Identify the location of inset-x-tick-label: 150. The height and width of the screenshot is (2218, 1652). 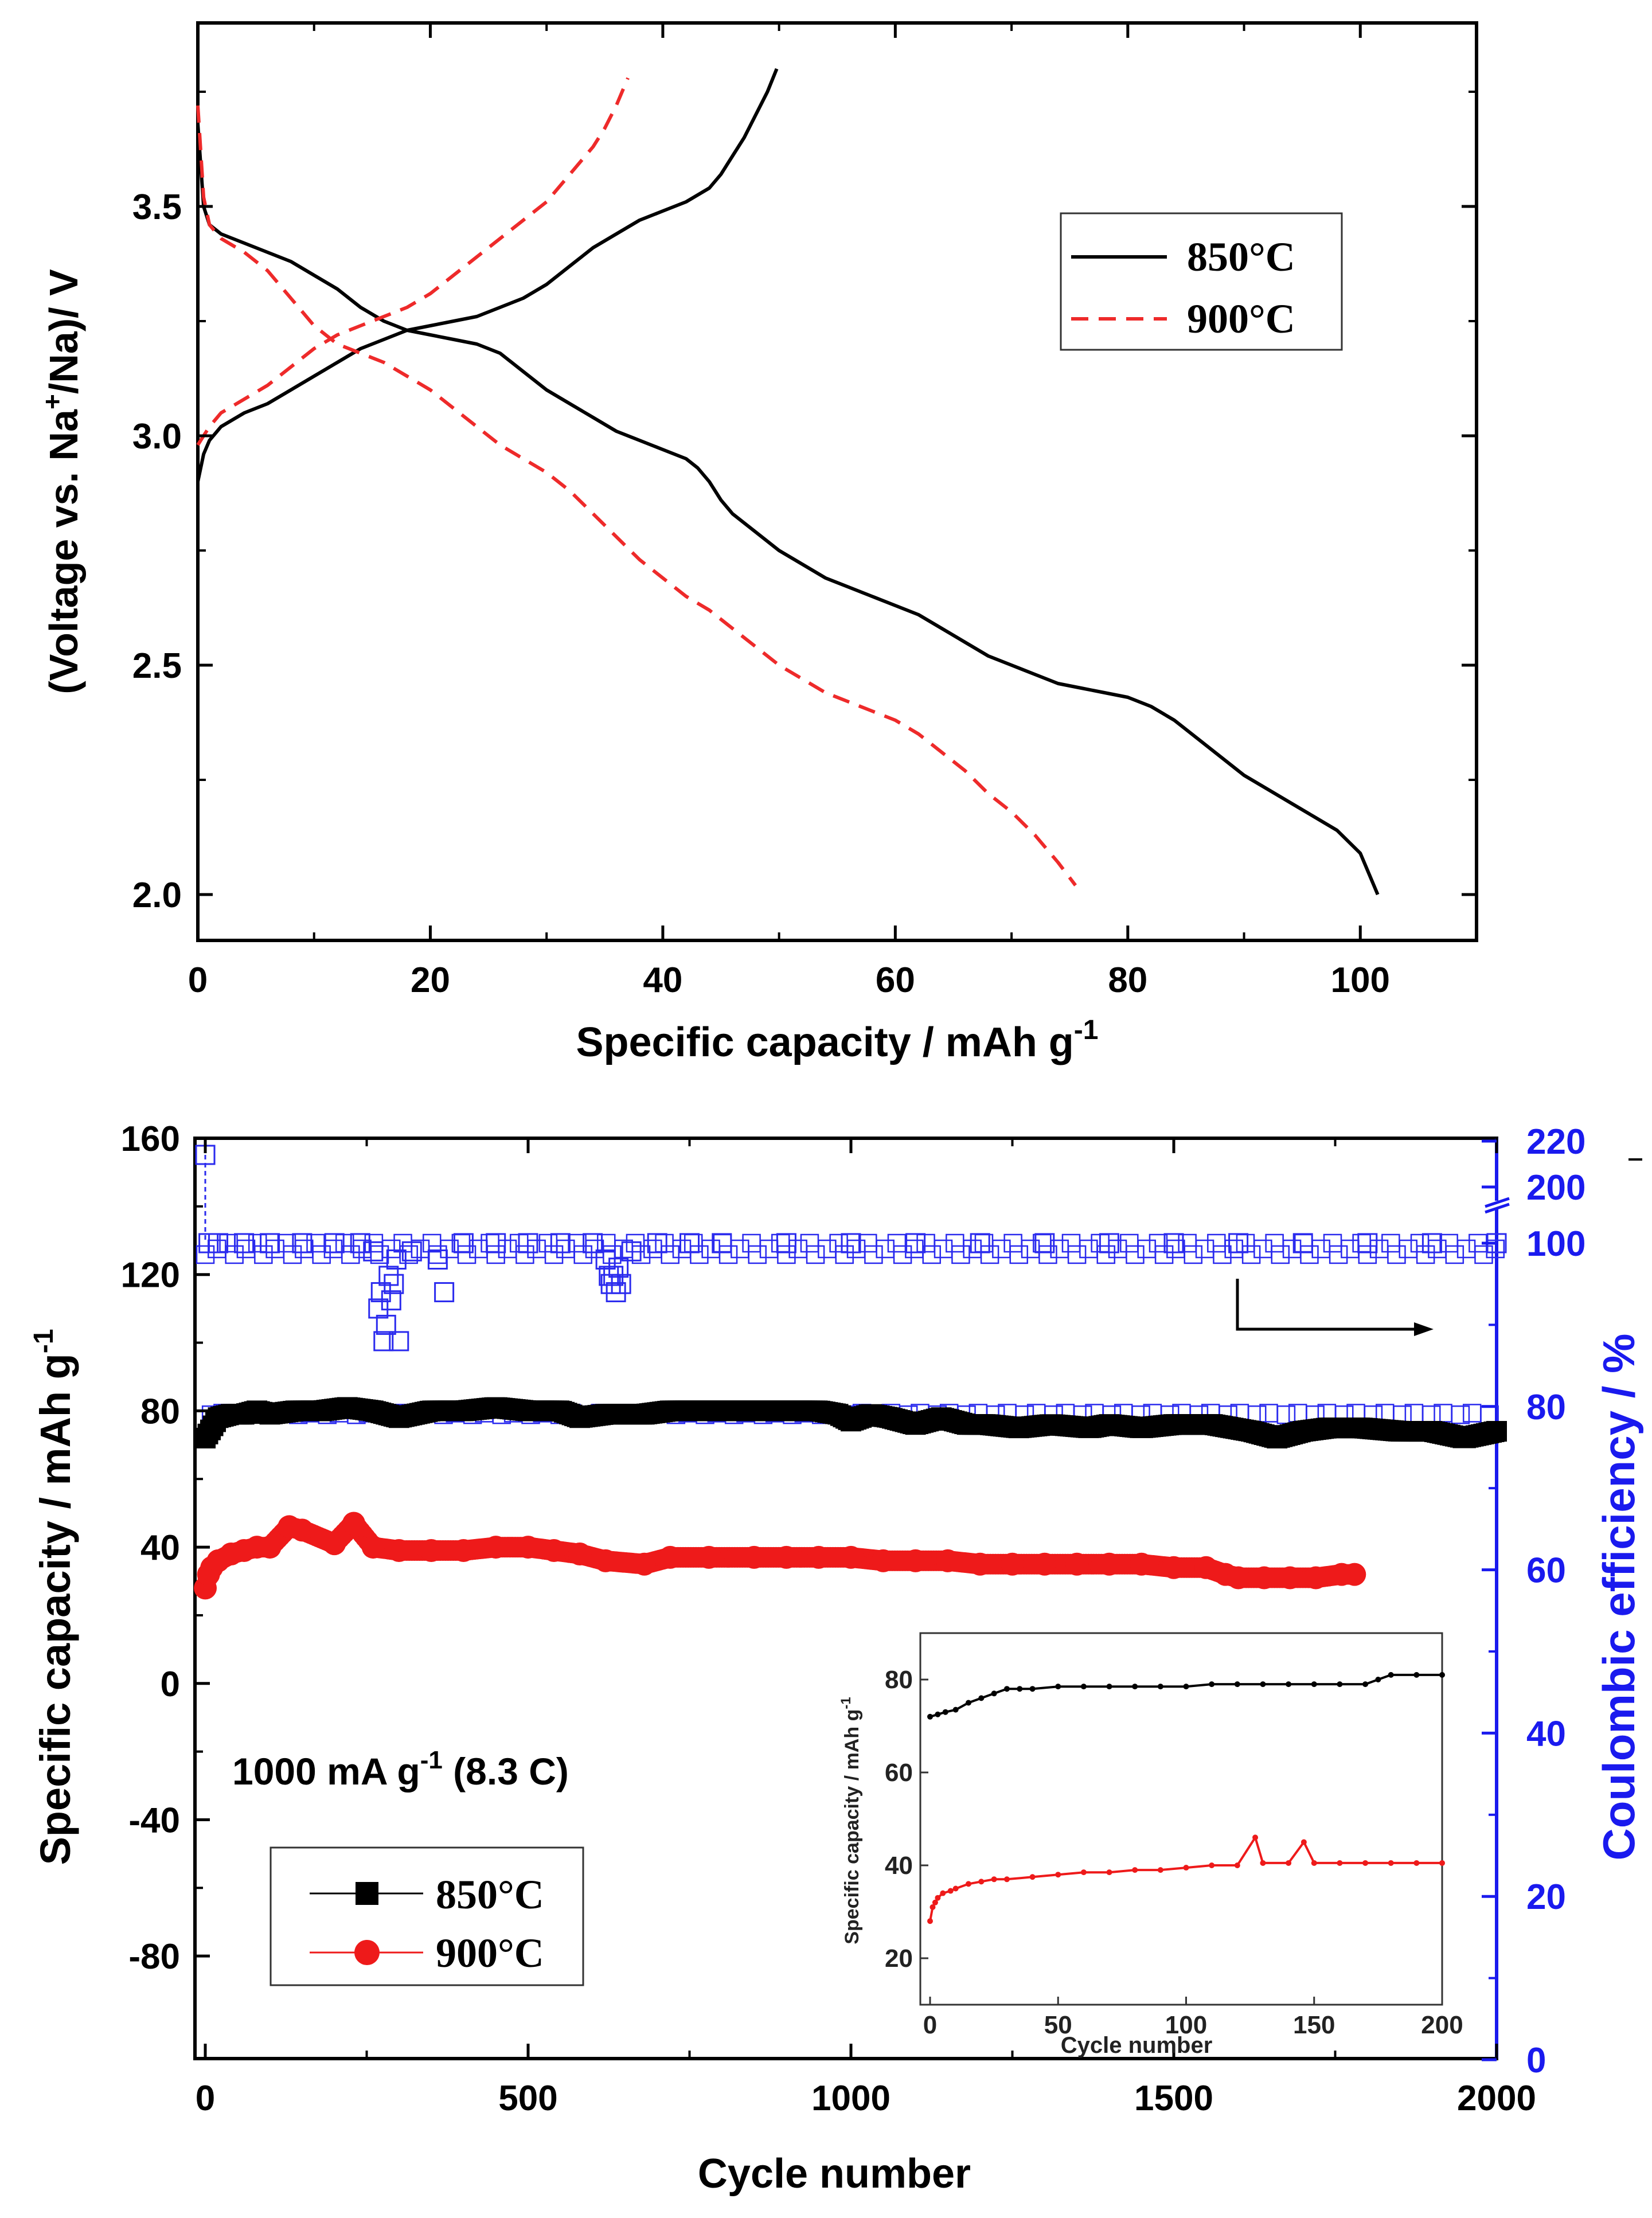
(1314, 2025).